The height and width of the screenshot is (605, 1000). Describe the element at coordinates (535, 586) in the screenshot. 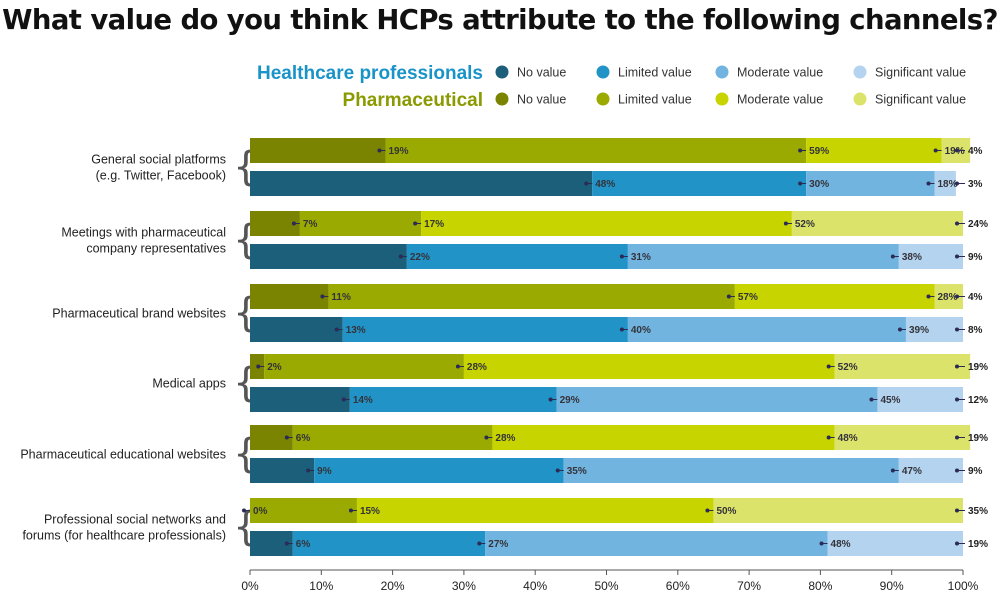

I see `x-tick-label: 40%` at that location.